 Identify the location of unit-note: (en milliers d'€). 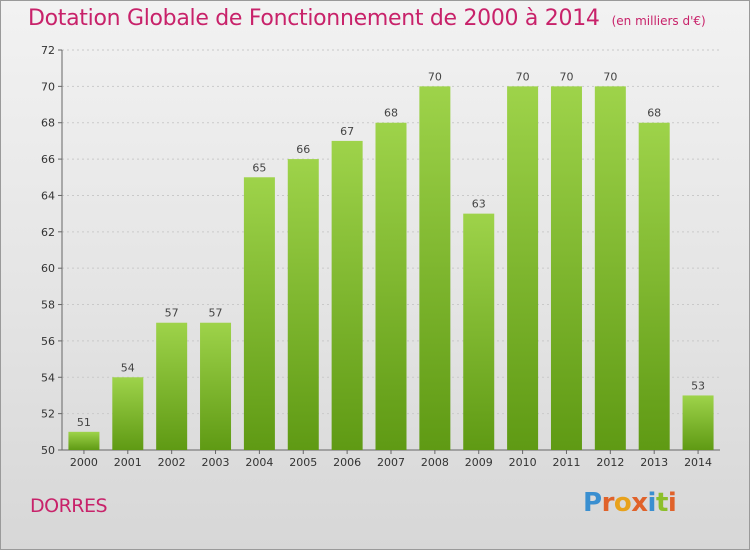
(658, 21).